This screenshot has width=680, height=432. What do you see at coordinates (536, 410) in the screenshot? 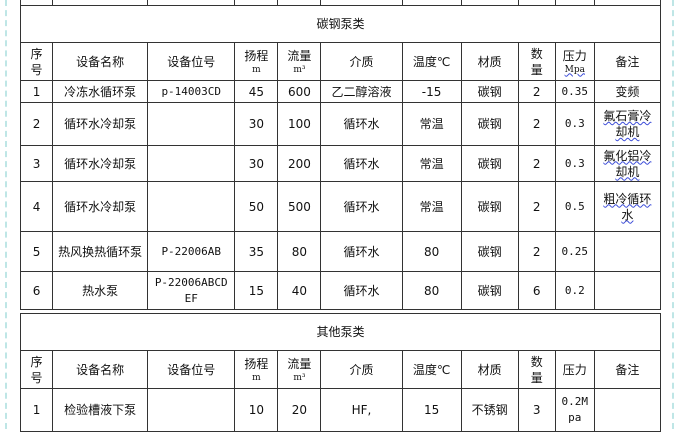
I see `cell-qty: 3` at bounding box center [536, 410].